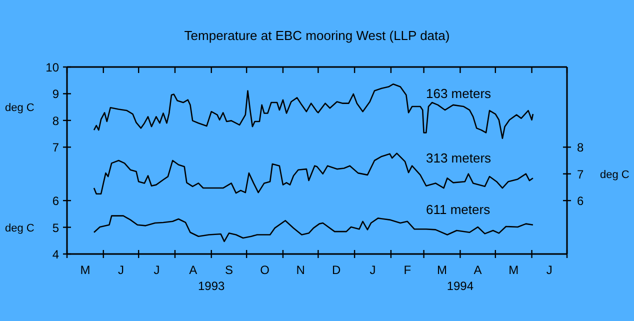  Describe the element at coordinates (56, 121) in the screenshot. I see `y-tick-label: 8` at that location.